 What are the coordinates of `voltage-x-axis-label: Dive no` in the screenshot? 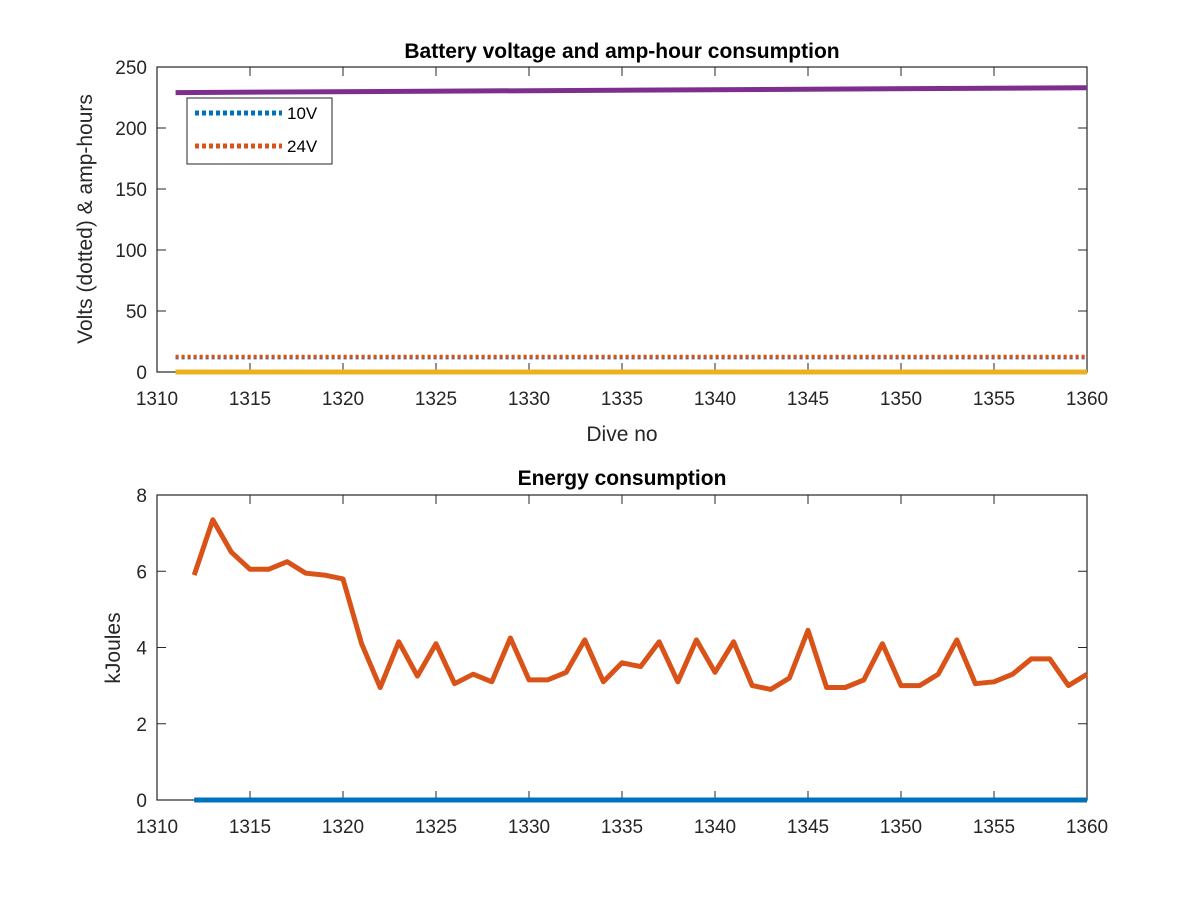 It's located at (621, 434).